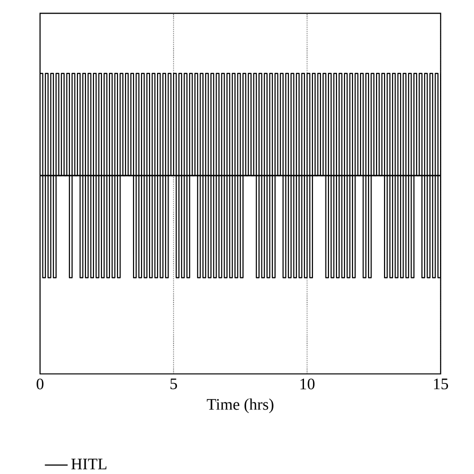  I want to click on x-tick-label: 15, so click(441, 384).